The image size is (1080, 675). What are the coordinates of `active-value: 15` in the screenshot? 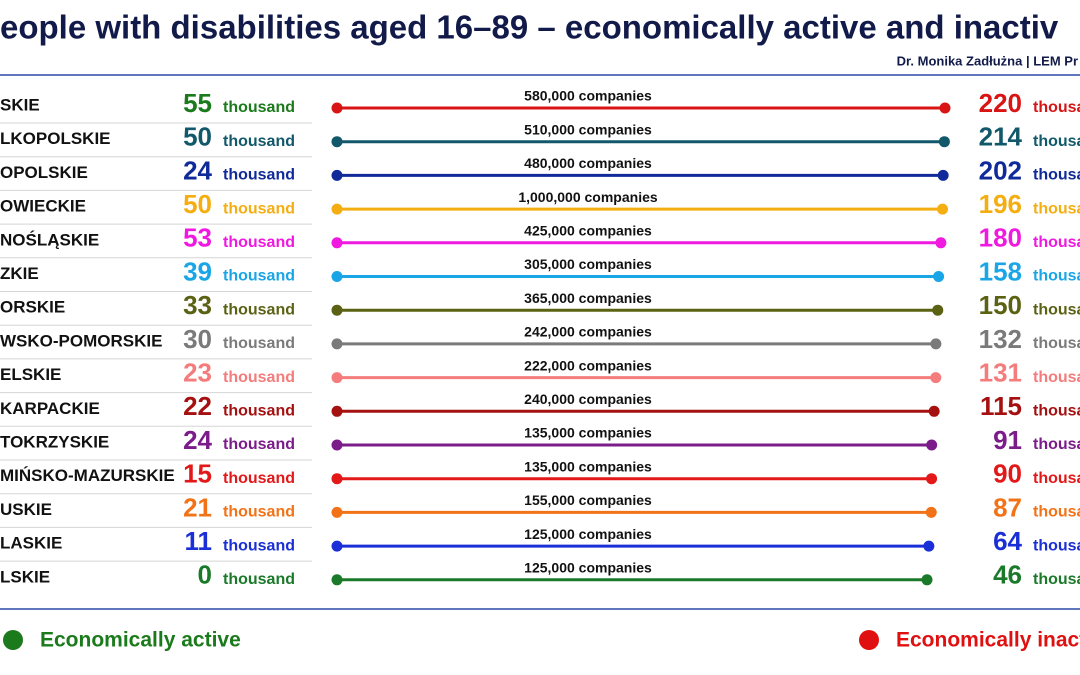 It's located at (197, 474).